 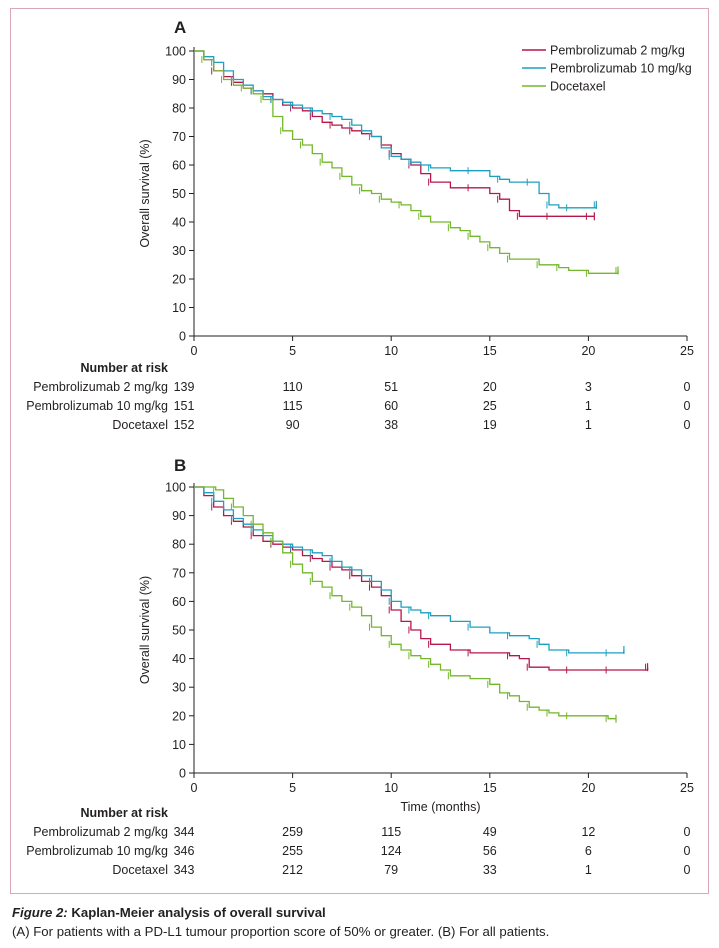 What do you see at coordinates (490, 406) in the screenshot?
I see `risk-value: 25` at bounding box center [490, 406].